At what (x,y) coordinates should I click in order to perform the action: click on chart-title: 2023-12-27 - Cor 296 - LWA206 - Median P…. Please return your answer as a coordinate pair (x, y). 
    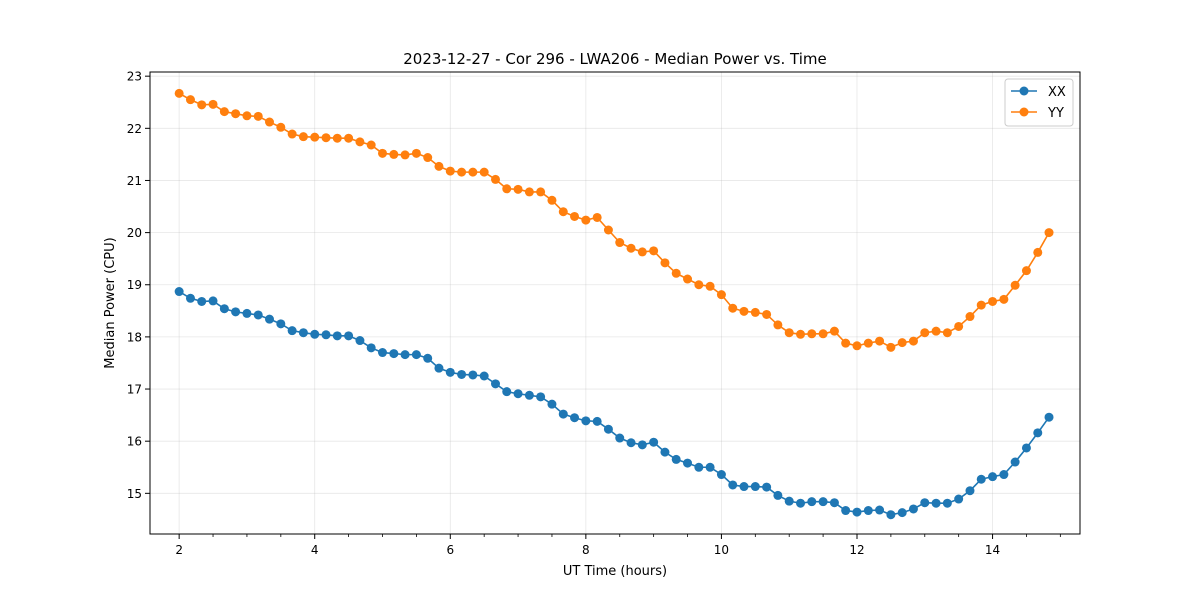
    Looking at the image, I should click on (615, 59).